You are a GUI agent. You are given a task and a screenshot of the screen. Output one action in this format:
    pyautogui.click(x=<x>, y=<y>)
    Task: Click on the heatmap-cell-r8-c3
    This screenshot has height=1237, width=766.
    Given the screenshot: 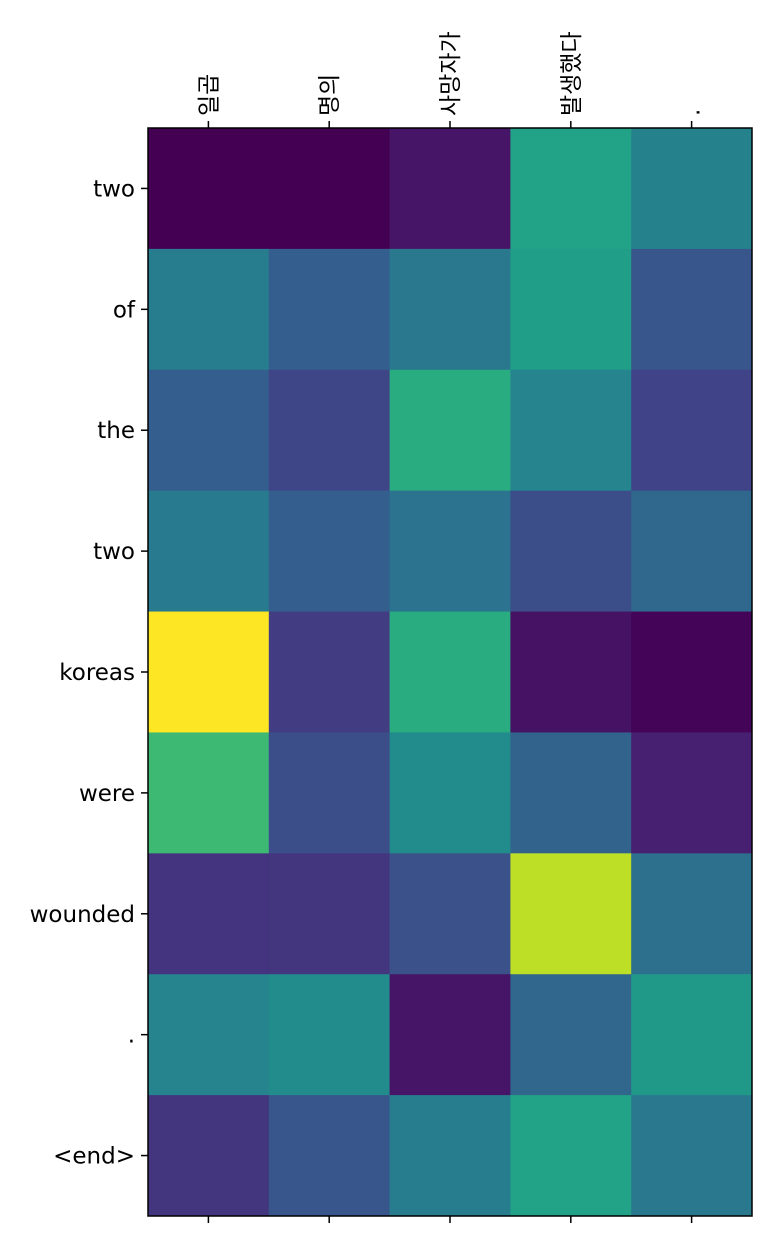 What is the action you would take?
    pyautogui.click(x=571, y=1156)
    